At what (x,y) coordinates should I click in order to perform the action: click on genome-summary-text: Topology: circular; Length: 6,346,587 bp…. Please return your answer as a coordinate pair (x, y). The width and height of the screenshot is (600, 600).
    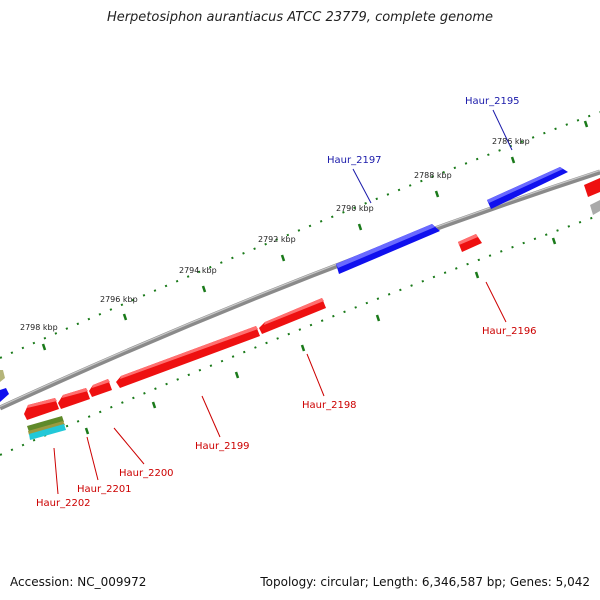
    Looking at the image, I should click on (425, 582).